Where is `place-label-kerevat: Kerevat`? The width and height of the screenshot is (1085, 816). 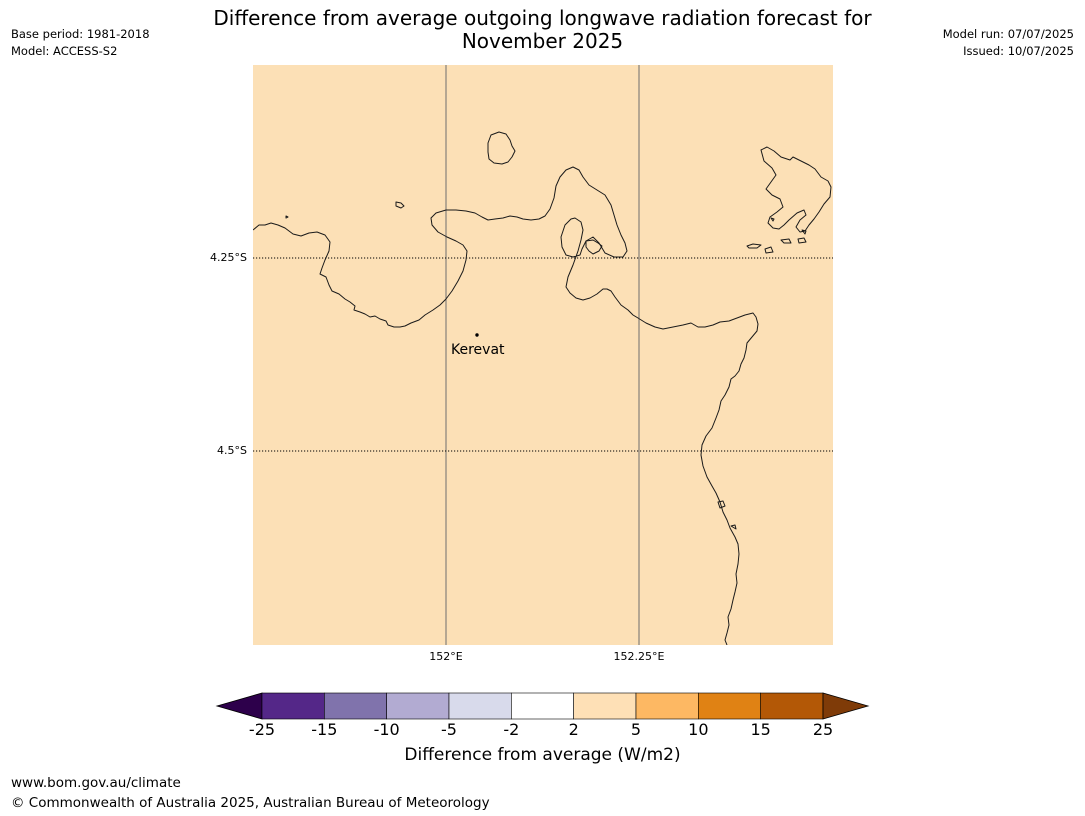
place-label-kerevat: Kerevat is located at coordinates (478, 350).